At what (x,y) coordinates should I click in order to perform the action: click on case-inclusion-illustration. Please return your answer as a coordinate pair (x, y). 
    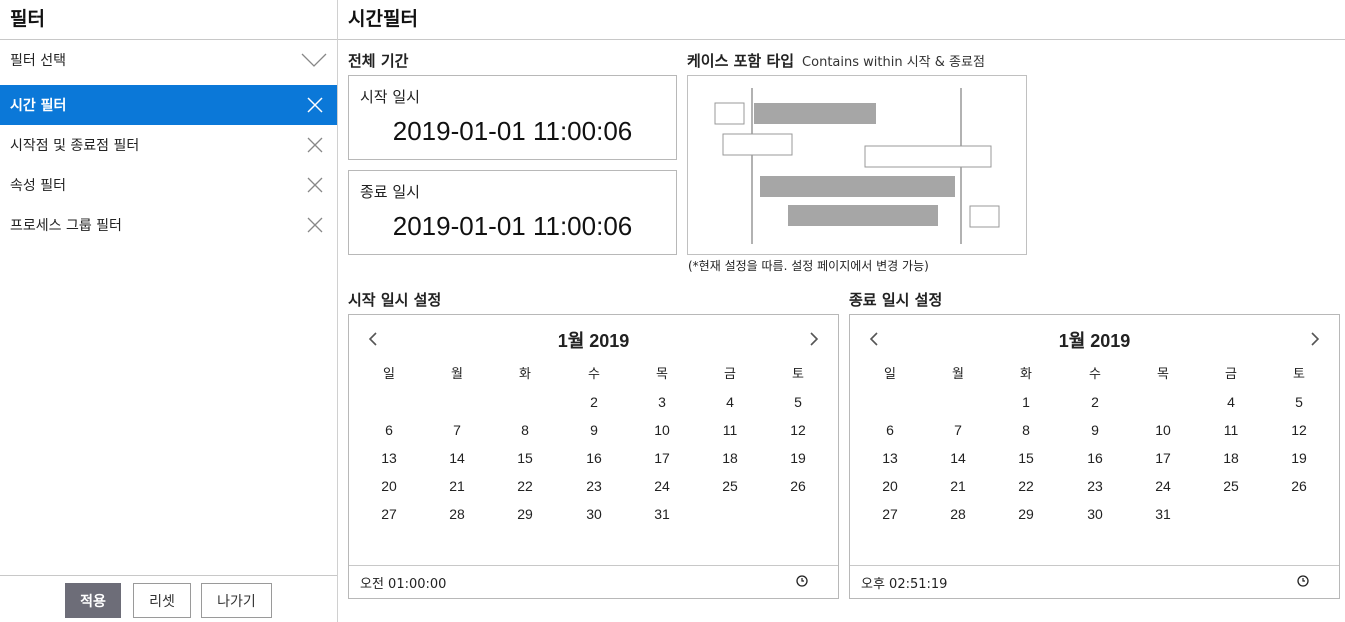
    Looking at the image, I should click on (857, 166).